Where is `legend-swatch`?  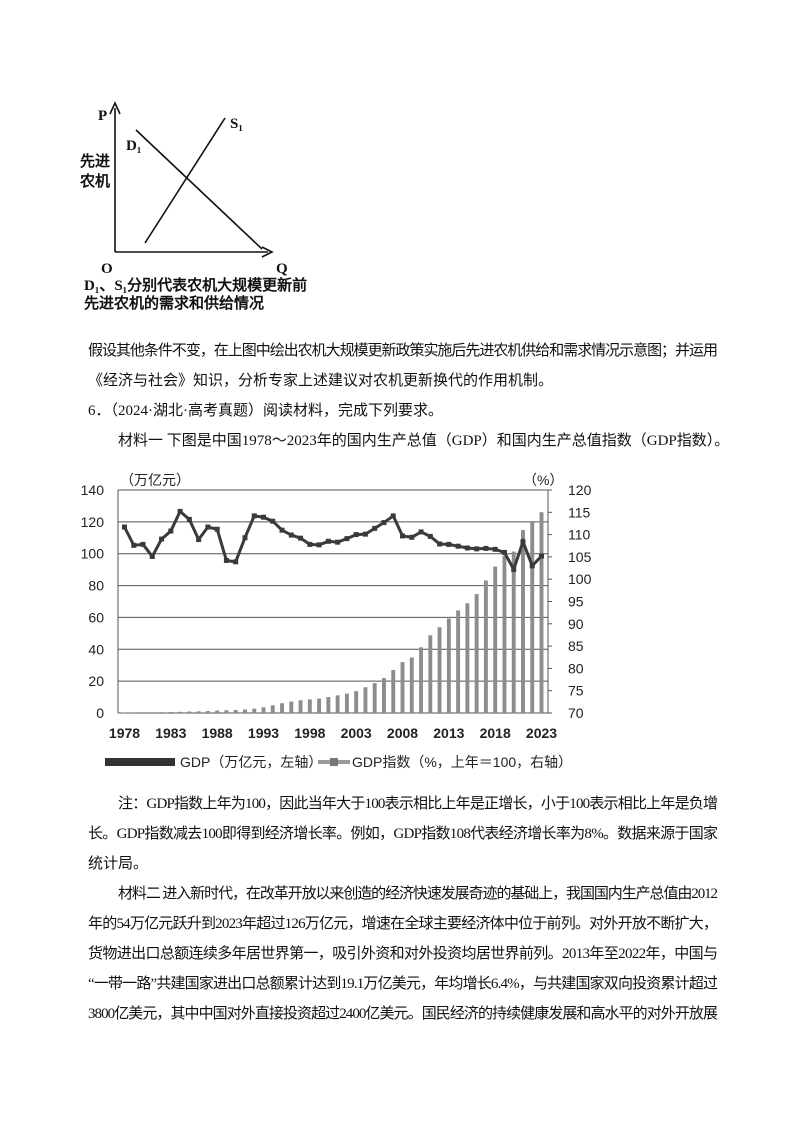 legend-swatch is located at coordinates (334, 762).